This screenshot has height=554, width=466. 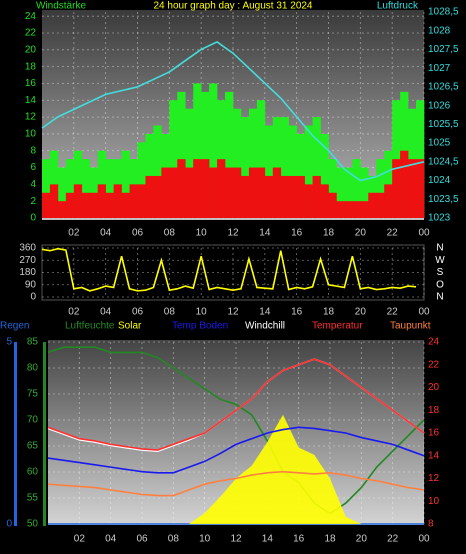 What do you see at coordinates (439, 218) in the screenshot?
I see `y2-tick-label: 1023` at bounding box center [439, 218].